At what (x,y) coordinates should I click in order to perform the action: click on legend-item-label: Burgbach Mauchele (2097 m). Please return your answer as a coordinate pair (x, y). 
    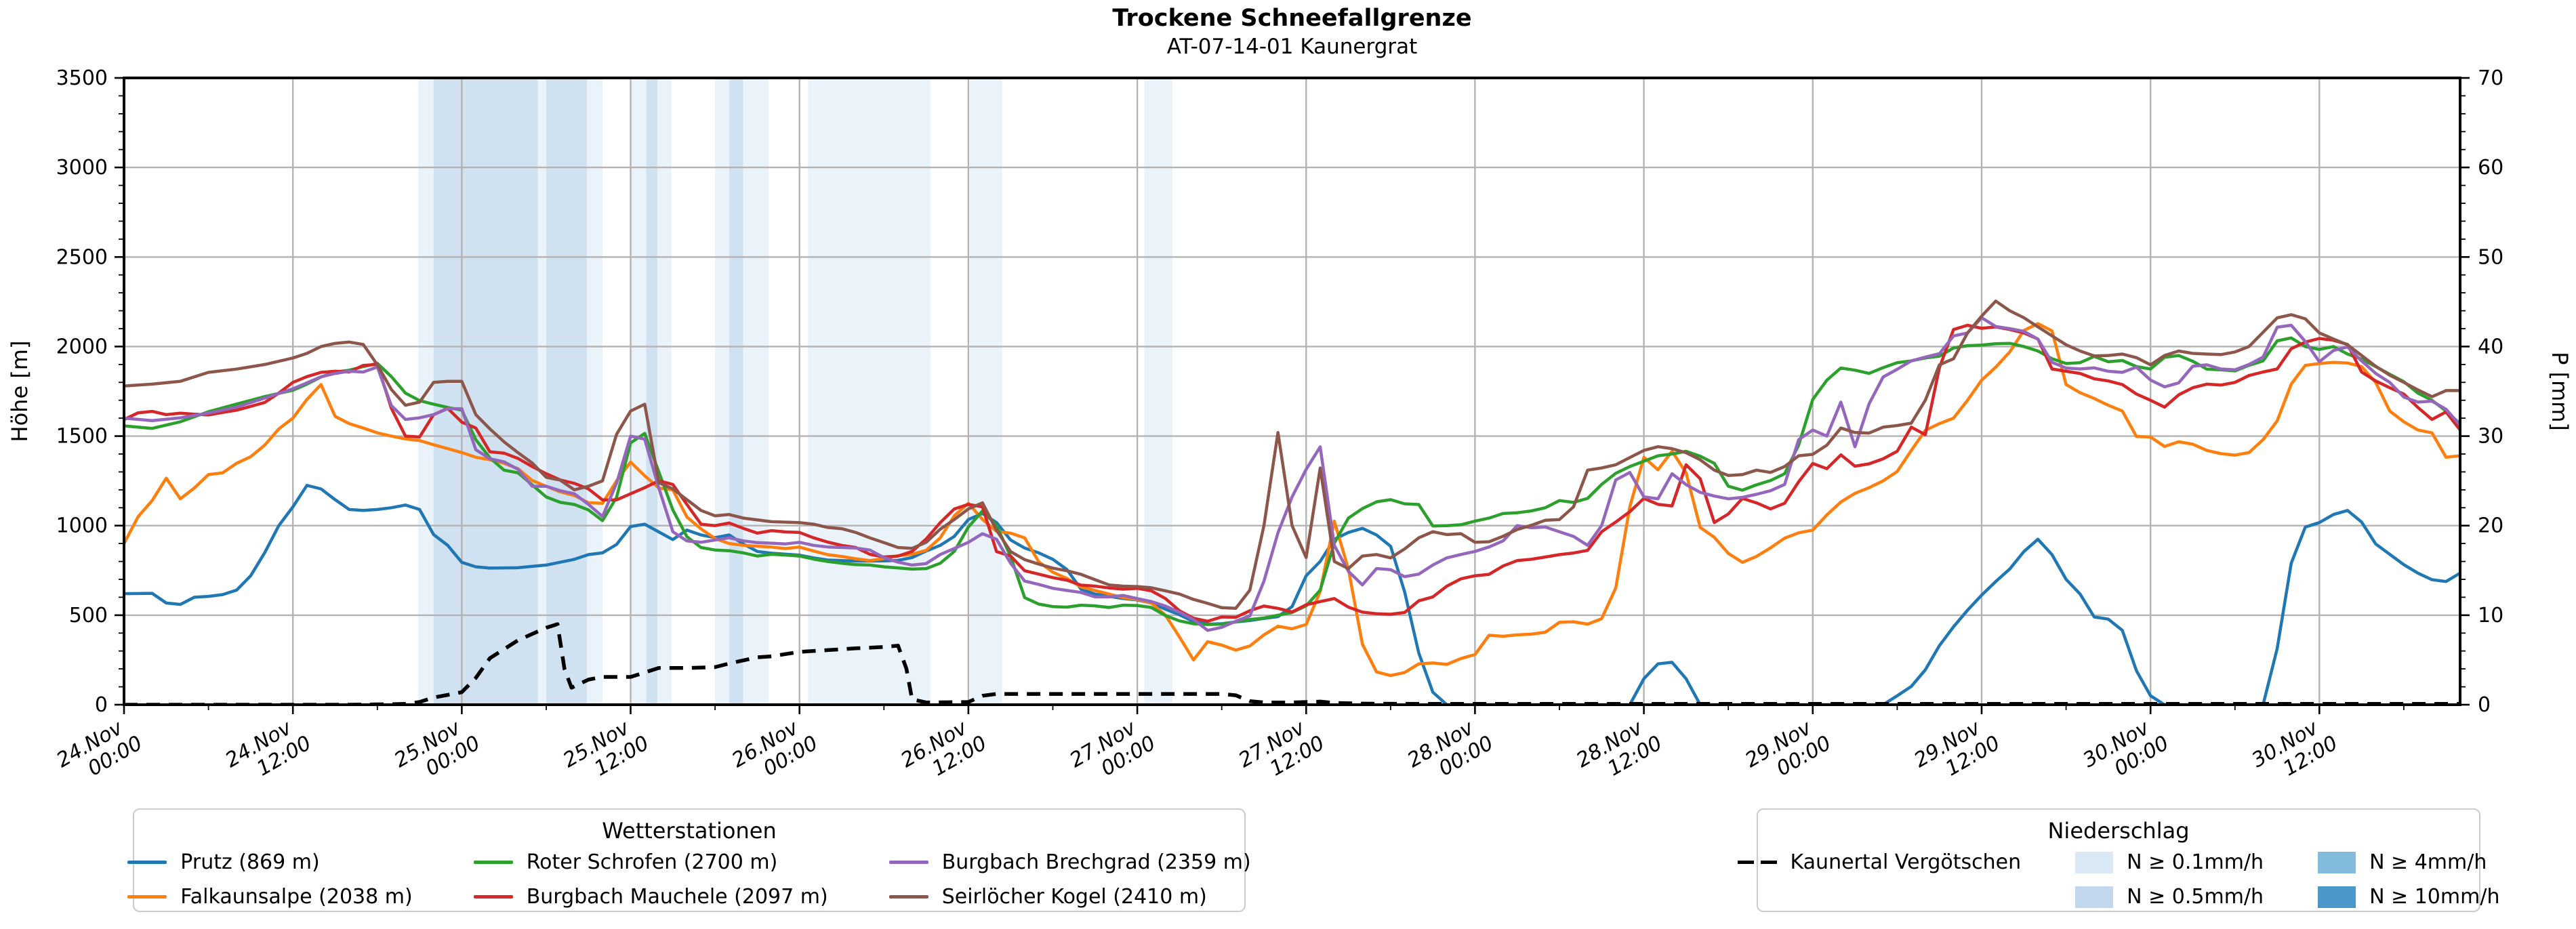
    Looking at the image, I should click on (677, 897).